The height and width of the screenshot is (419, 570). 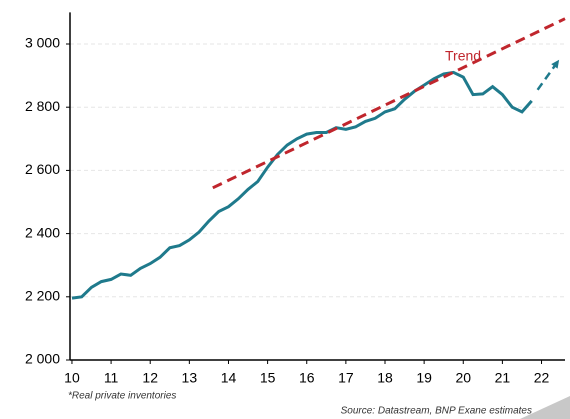 What do you see at coordinates (42, 232) in the screenshot?
I see `y-tick-label: 2 400` at bounding box center [42, 232].